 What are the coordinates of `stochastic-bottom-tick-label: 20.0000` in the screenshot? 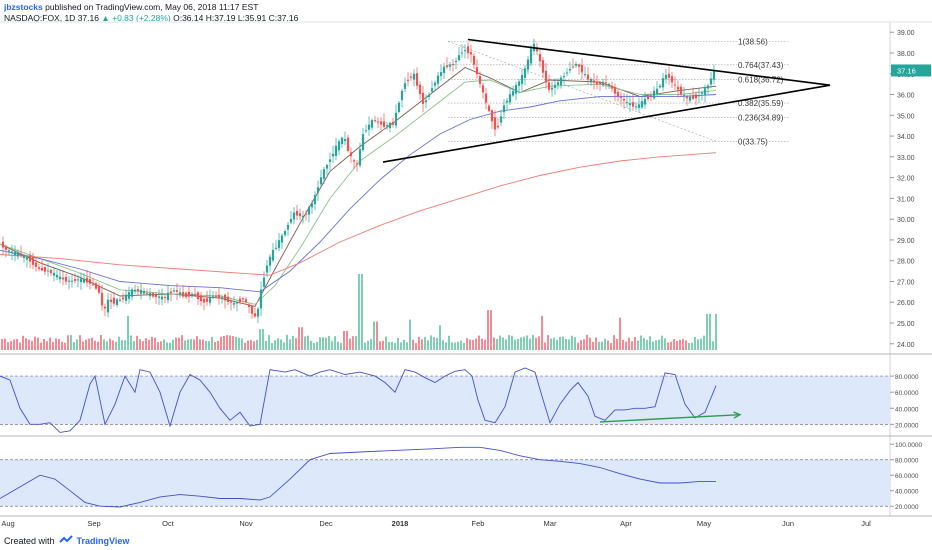 It's located at (907, 507).